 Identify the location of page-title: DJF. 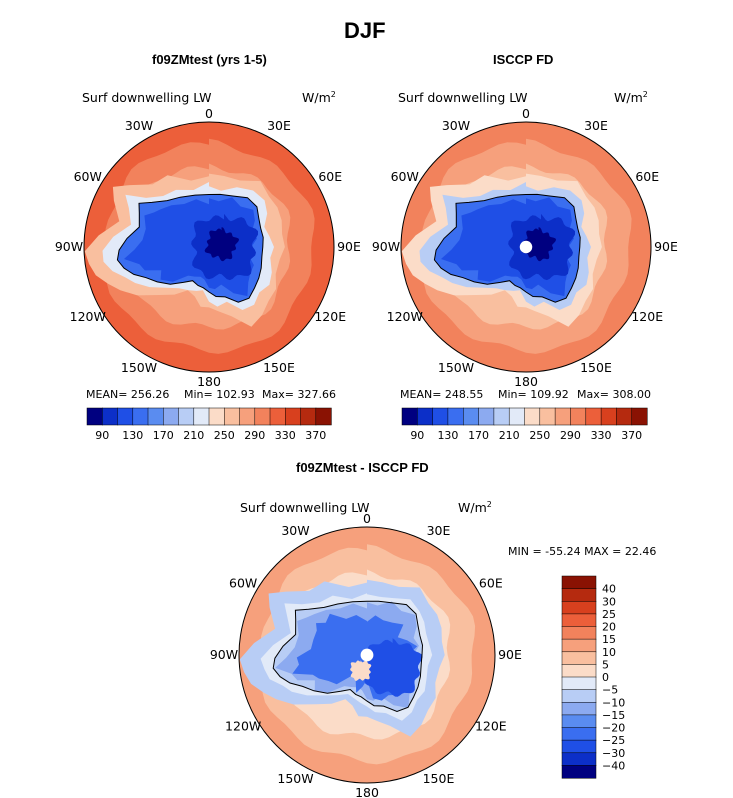
(365, 30).